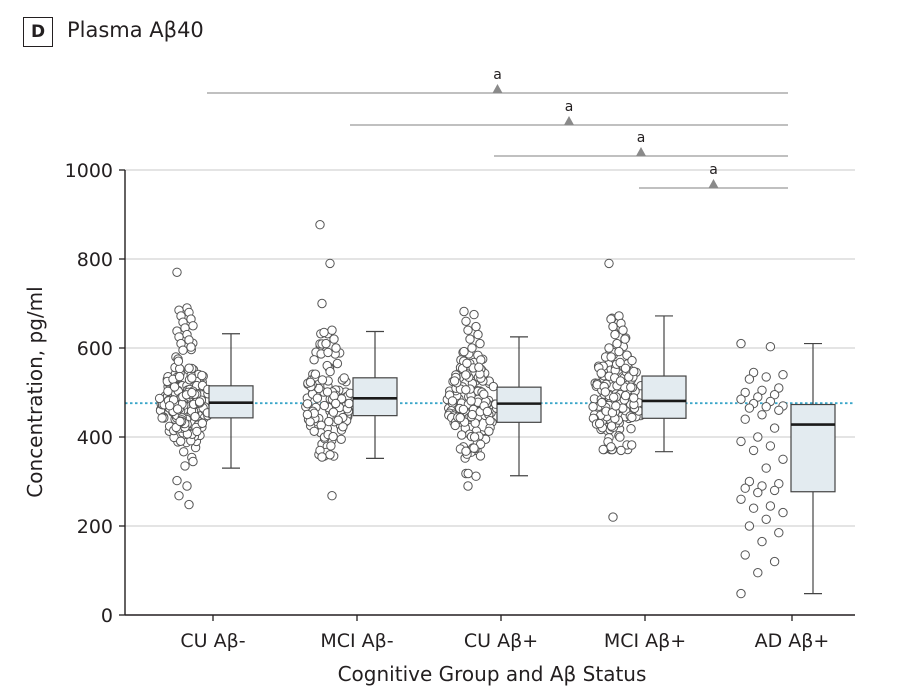 Image resolution: width=900 pixels, height=699 pixels. I want to click on x-tick-label: AD Aβ+, so click(792, 641).